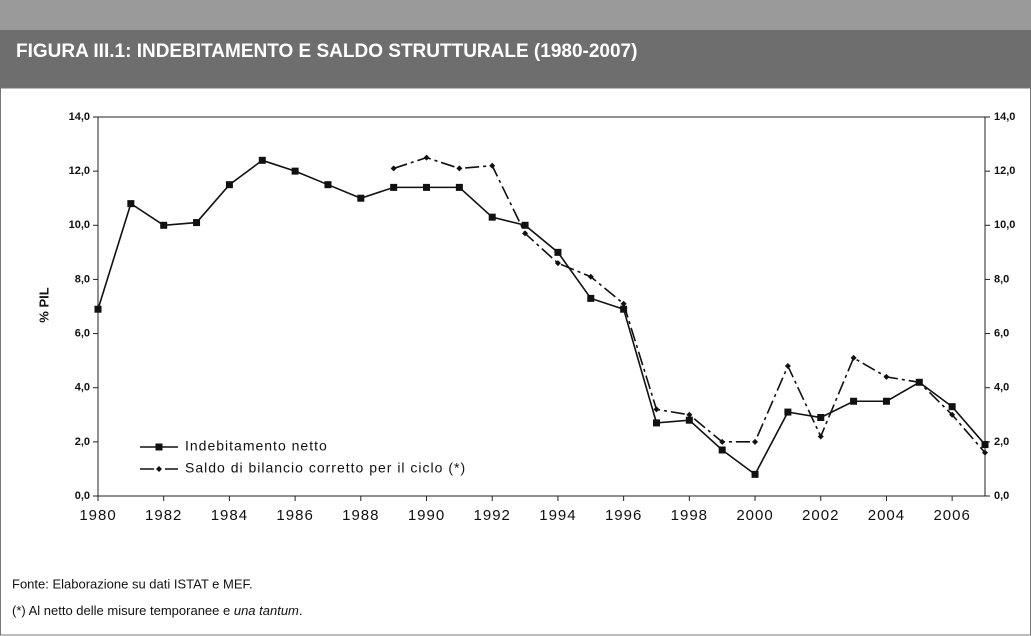 This screenshot has width=1031, height=636. What do you see at coordinates (886, 515) in the screenshot?
I see `x-tick-label: 2004` at bounding box center [886, 515].